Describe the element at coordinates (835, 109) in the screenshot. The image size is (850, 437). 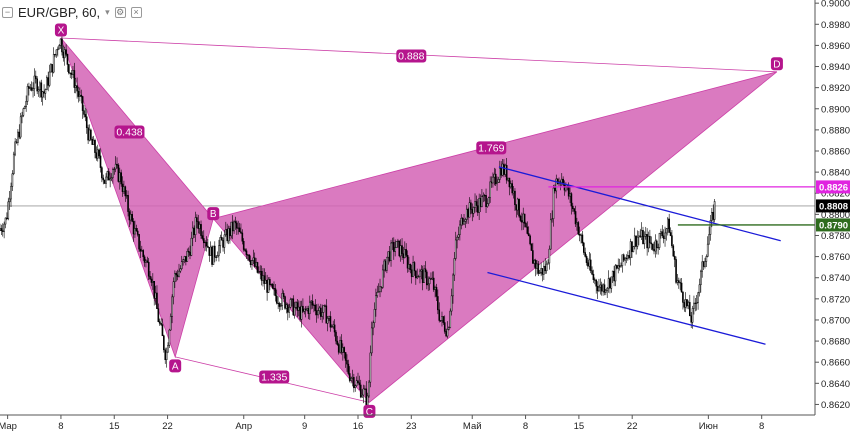
I see `y-tick-label: 0.8900` at that location.